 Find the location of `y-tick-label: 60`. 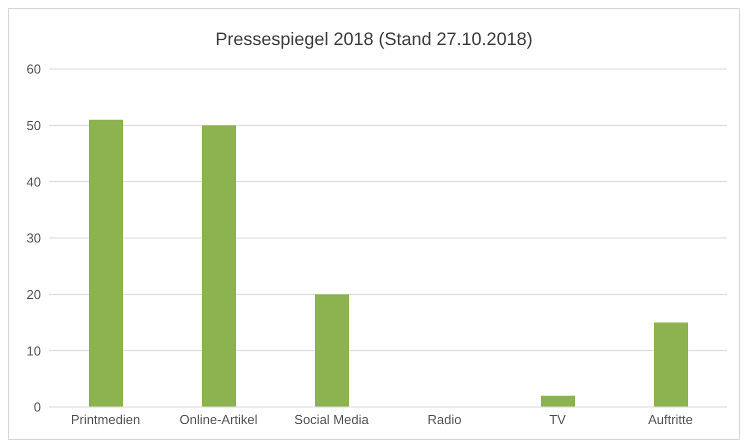

y-tick-label: 60 is located at coordinates (33, 69).